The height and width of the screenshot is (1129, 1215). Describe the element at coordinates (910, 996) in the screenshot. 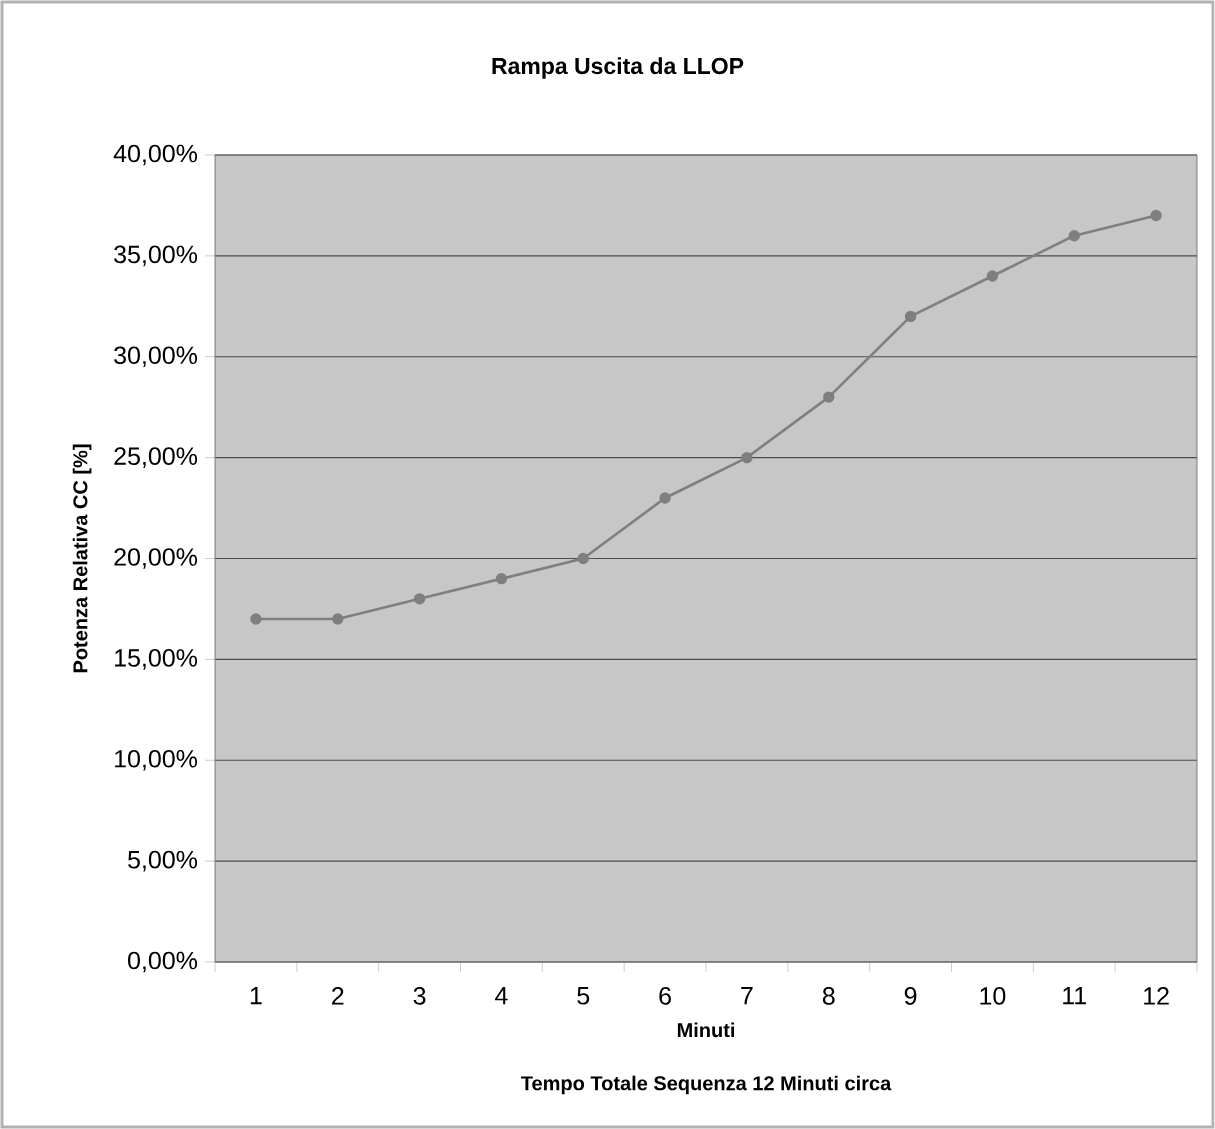

I see `x-tick-label: 9` at that location.